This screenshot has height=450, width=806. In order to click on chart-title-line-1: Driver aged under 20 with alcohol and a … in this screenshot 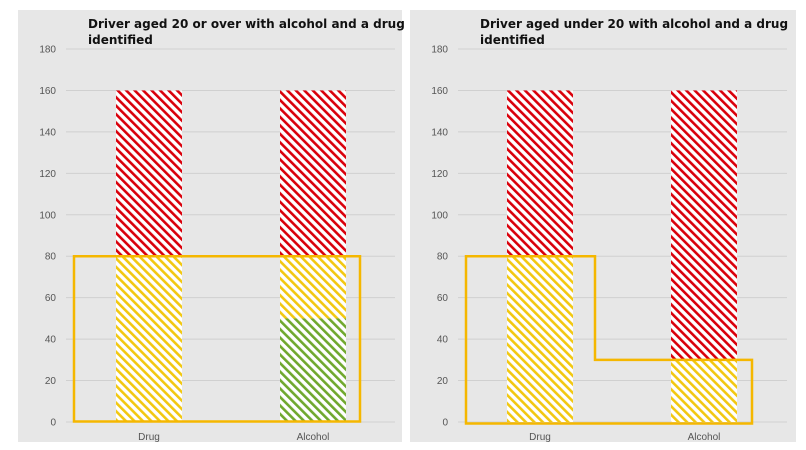, I will do `click(634, 24)`.